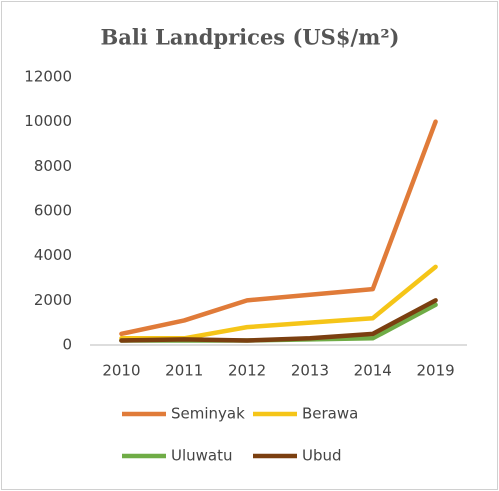  Describe the element at coordinates (67, 345) in the screenshot. I see `y-tick-label: 0` at that location.